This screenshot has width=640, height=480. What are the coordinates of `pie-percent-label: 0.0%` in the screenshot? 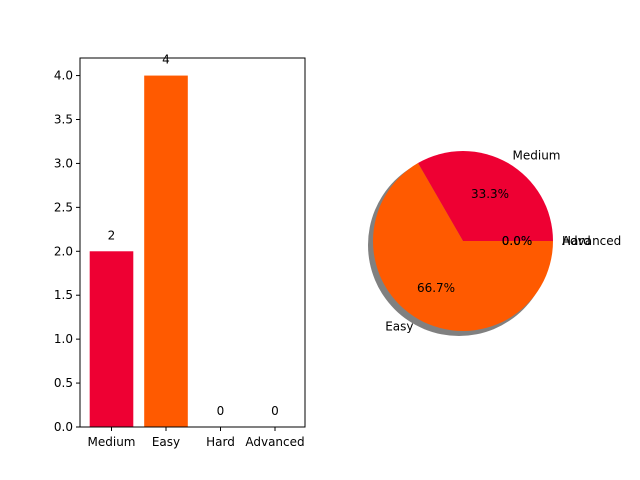 It's located at (517, 241).